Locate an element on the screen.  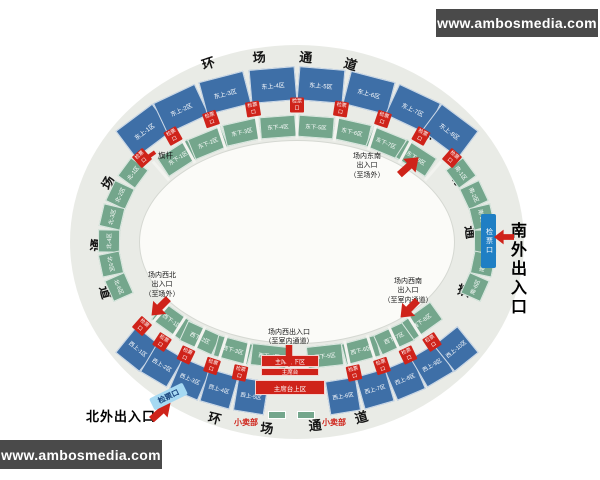
south-outer-gate-label: 南外出入口 is located at coordinates (516, 269).